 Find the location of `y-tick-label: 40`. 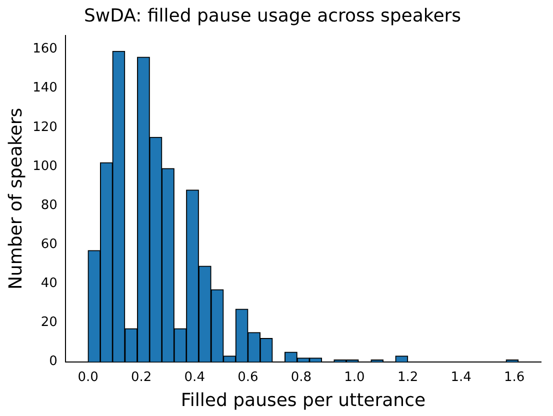

y-tick-label: 40 is located at coordinates (49, 284).